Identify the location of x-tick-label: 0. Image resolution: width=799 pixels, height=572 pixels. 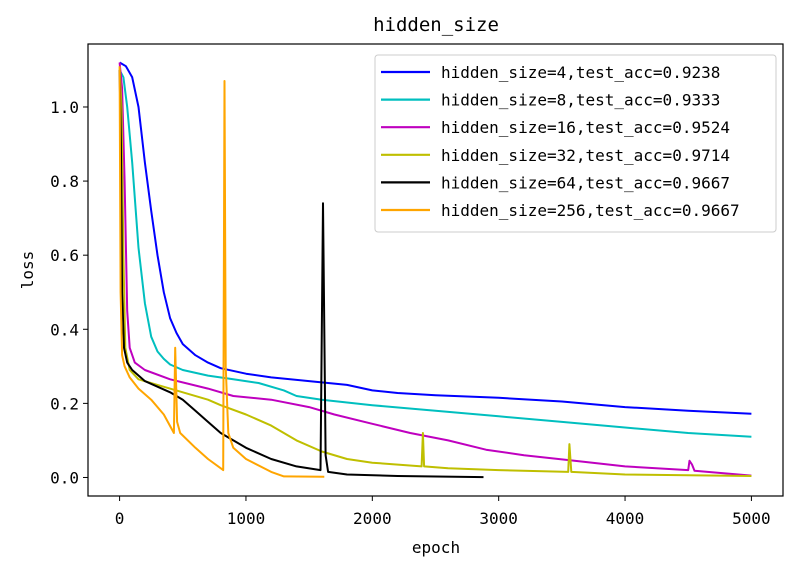
(120, 518).